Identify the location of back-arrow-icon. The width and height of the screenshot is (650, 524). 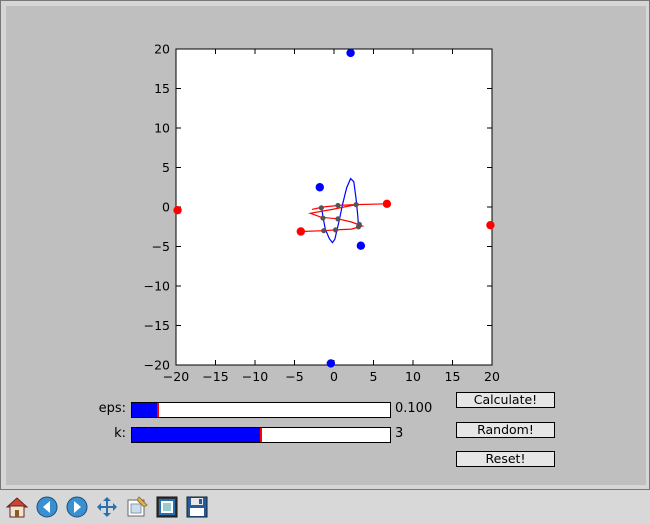
(47, 507).